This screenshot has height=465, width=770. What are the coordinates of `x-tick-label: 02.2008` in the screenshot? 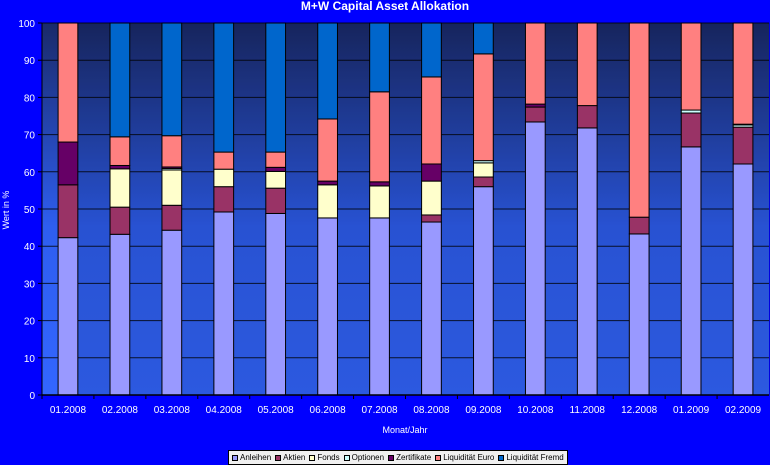 It's located at (120, 410).